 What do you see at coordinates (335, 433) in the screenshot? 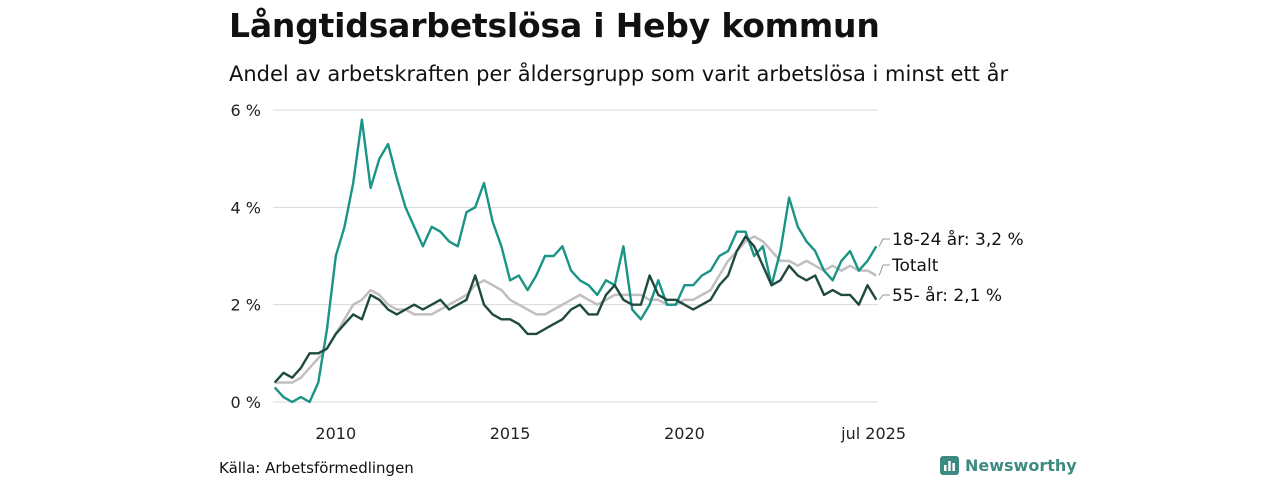
I see `x-tick-label: 2010` at bounding box center [335, 433].